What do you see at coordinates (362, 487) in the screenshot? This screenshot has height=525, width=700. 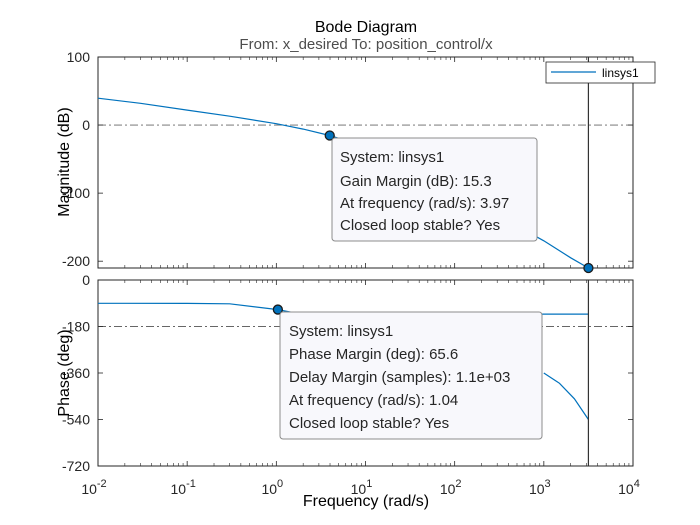 I see `x-tick-label: 10¹` at bounding box center [362, 487].